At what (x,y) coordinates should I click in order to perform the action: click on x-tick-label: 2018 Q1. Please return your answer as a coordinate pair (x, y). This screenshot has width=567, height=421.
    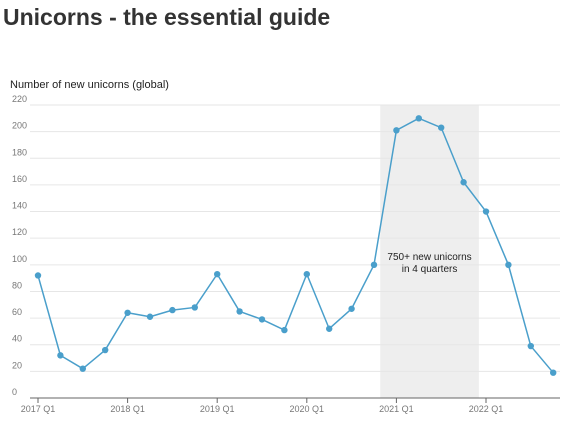
    Looking at the image, I should click on (127, 409).